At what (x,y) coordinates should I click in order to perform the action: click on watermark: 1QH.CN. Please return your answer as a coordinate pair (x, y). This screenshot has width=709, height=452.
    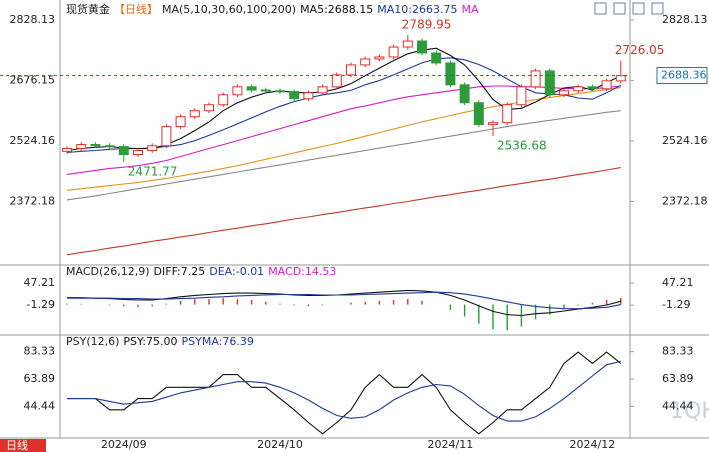
    Looking at the image, I should click on (689, 411).